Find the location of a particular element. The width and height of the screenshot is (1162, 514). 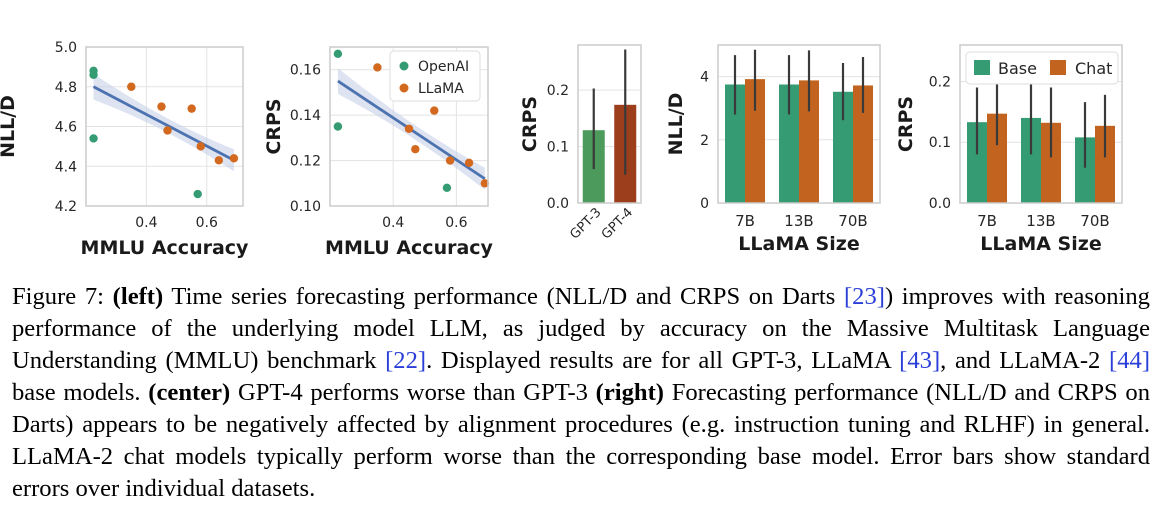

legend-label-llama: LLaMA is located at coordinates (441, 89).